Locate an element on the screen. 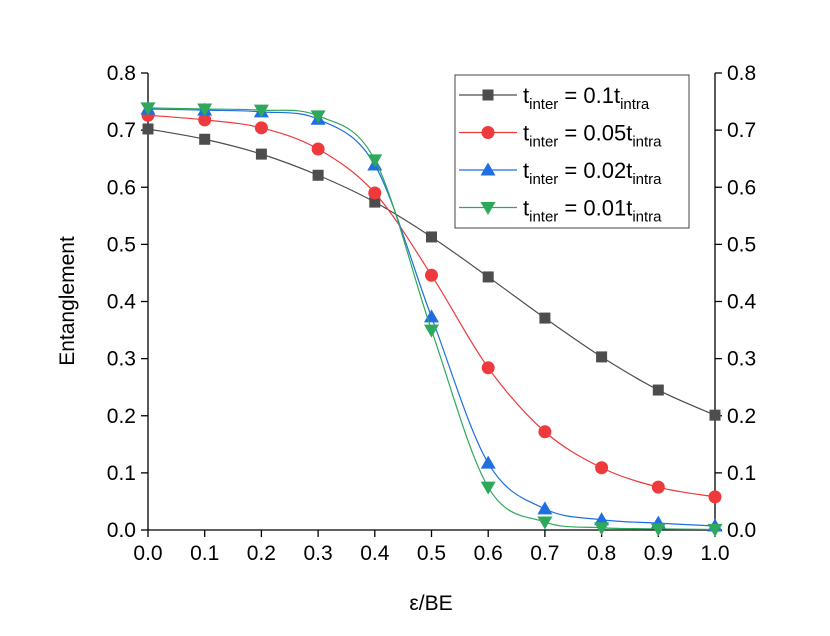 The image size is (830, 636). y-tick-label-left: 0.1 is located at coordinates (121, 473).